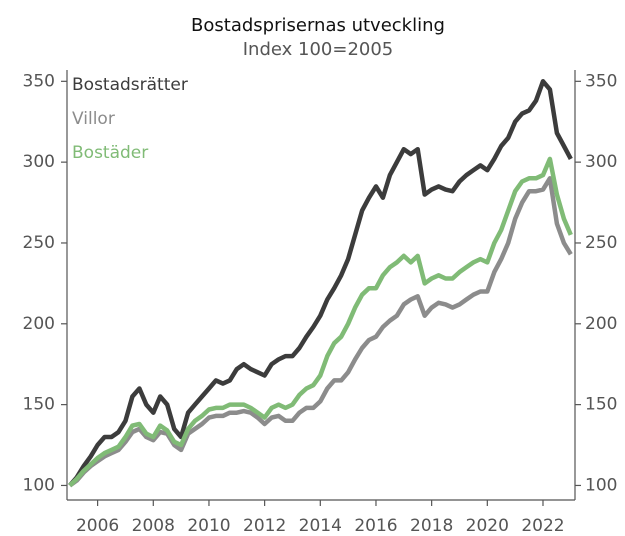 The image size is (625, 536). Describe the element at coordinates (39, 81) in the screenshot. I see `y-tick-label: 350` at that location.